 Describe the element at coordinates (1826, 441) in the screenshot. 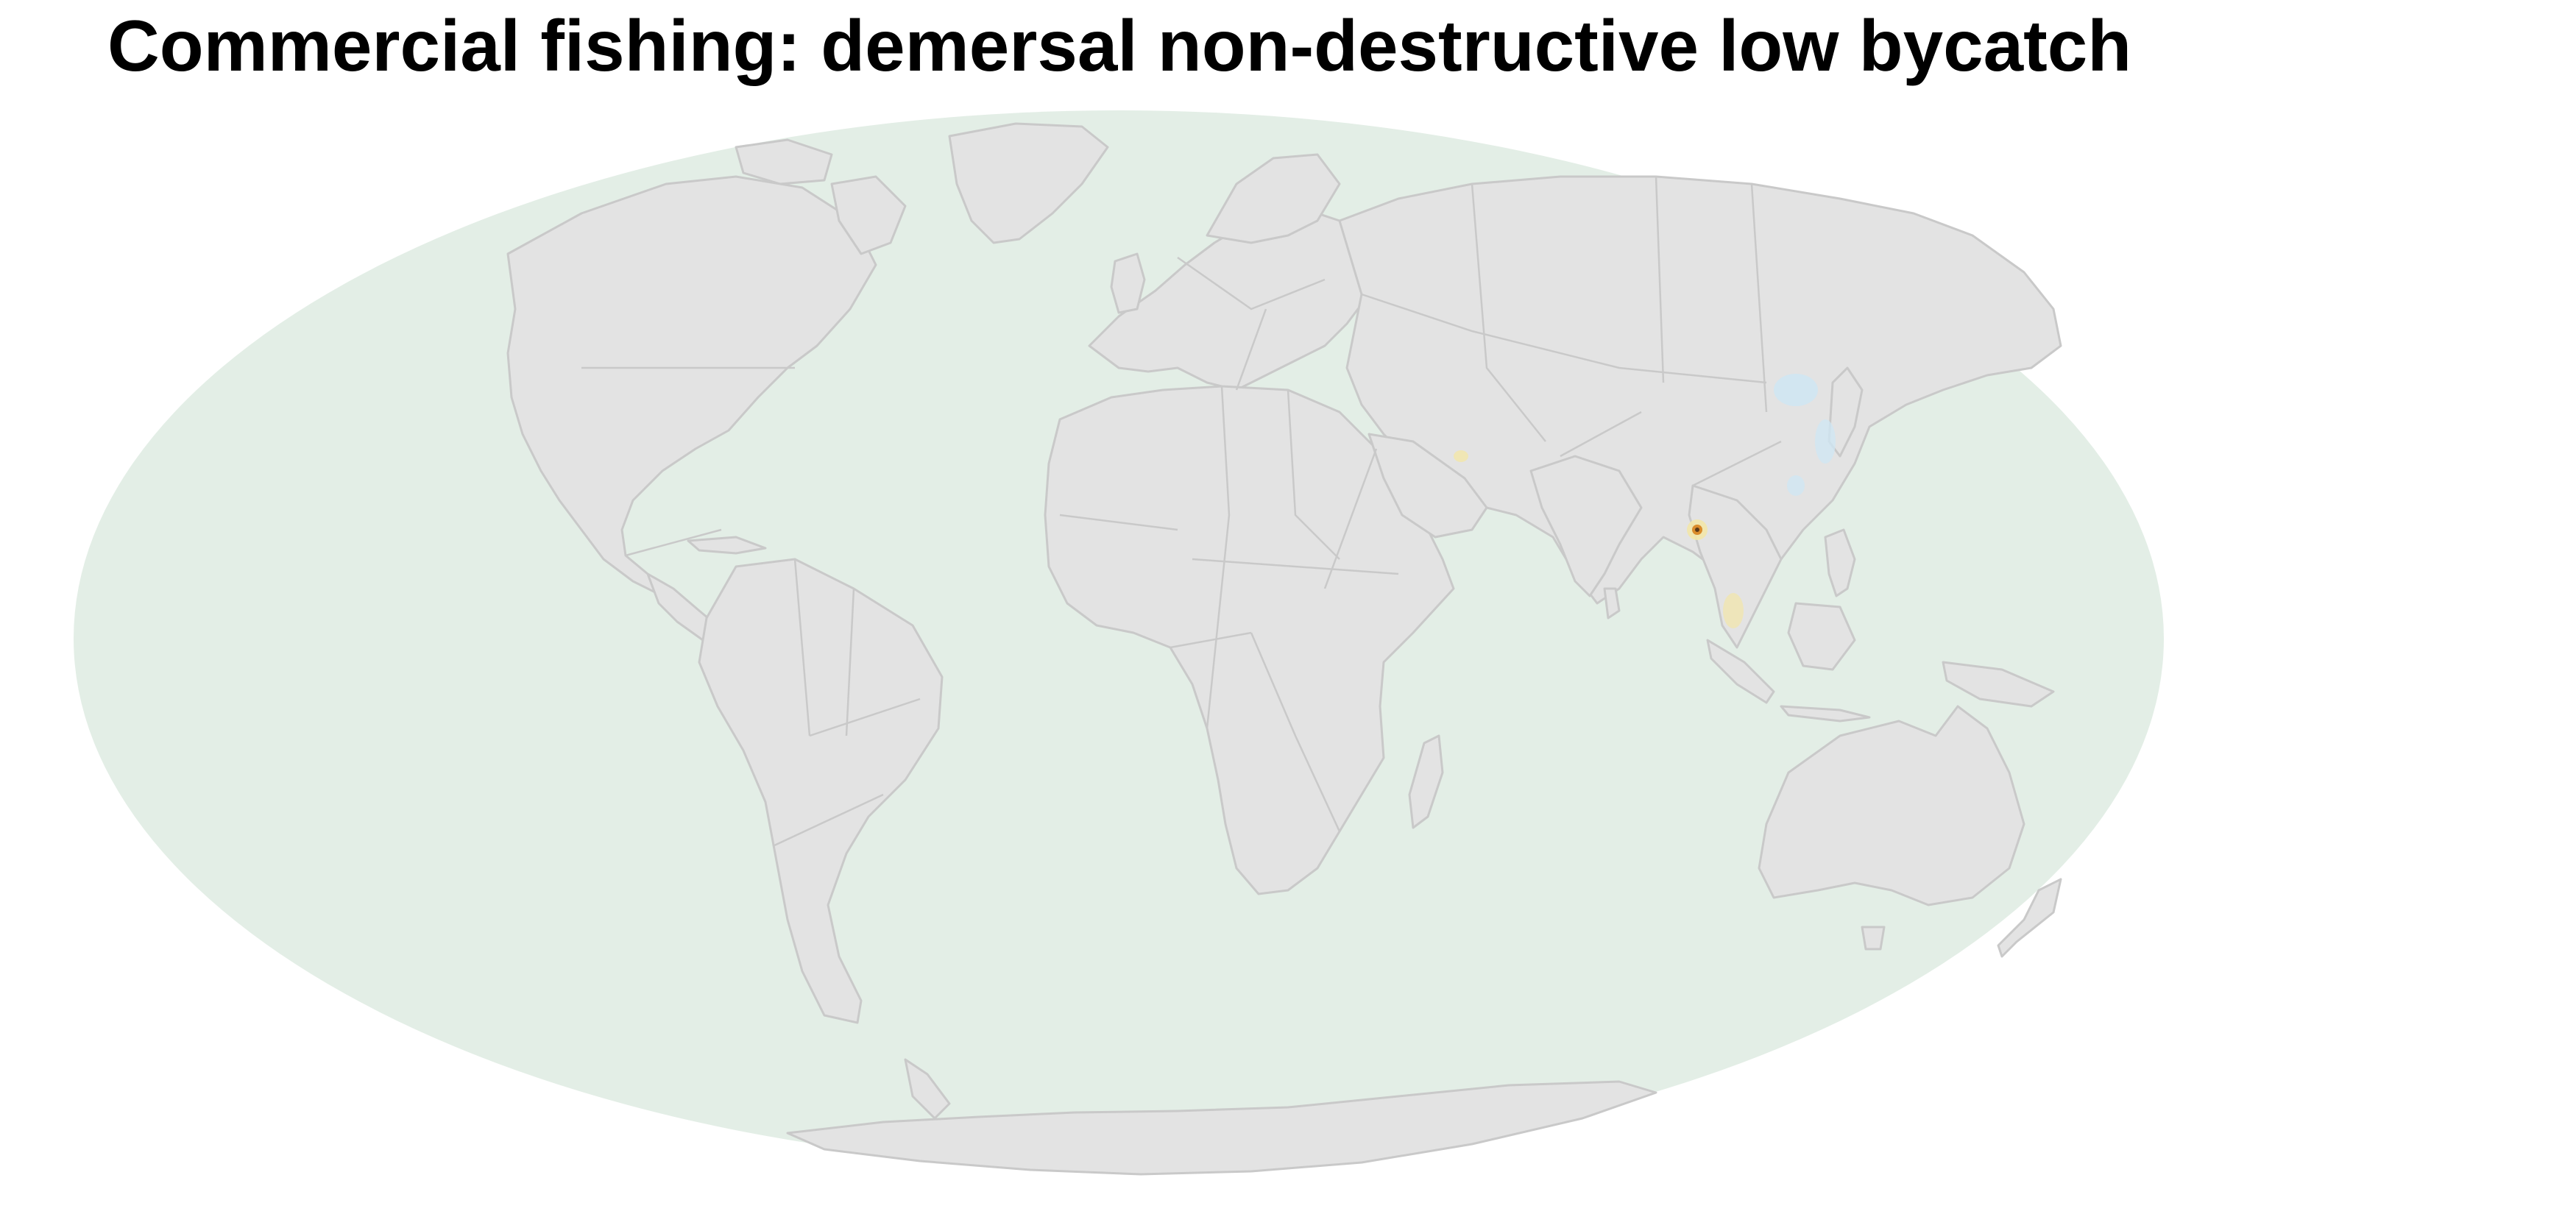

I see `hotspot-east-china-sea` at that location.